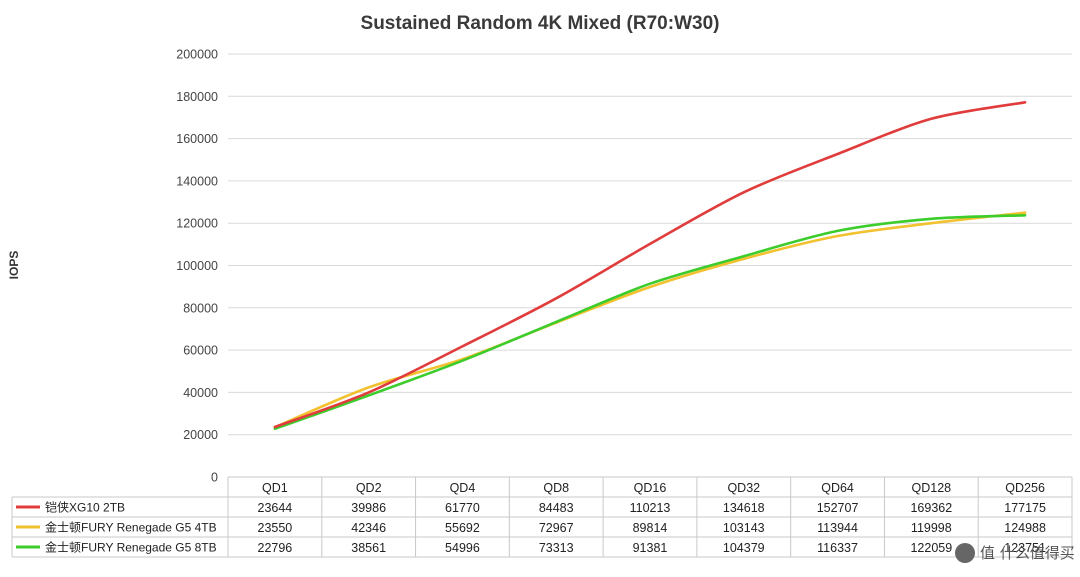  I want to click on data-label: 177175, so click(1025, 508).